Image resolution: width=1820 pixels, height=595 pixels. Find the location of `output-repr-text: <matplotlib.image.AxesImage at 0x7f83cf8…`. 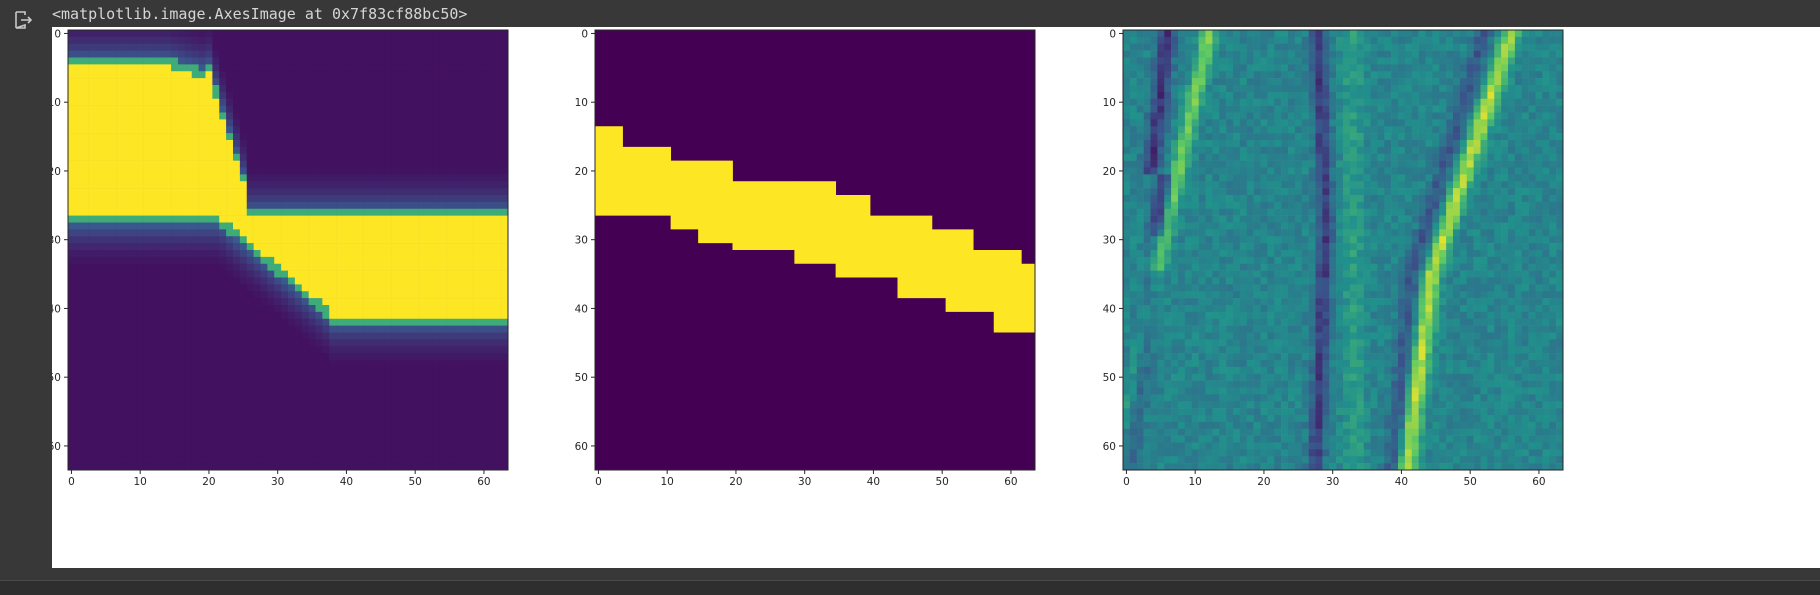

output-repr-text: <matplotlib.image.AxesImage at 0x7f83cf8… is located at coordinates (259, 14).